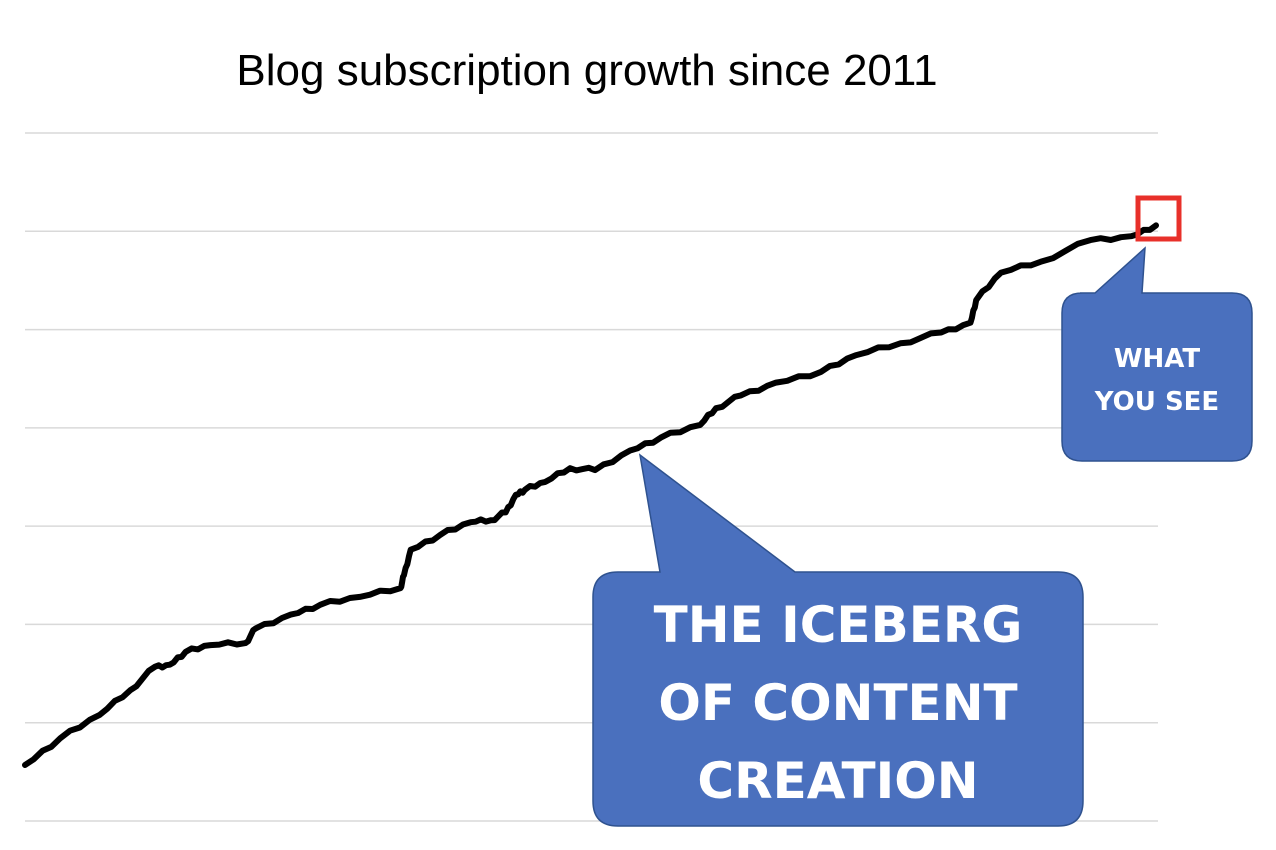  What do you see at coordinates (837, 703) in the screenshot?
I see `callout-iceberg-line-2: OF CONTENT` at bounding box center [837, 703].